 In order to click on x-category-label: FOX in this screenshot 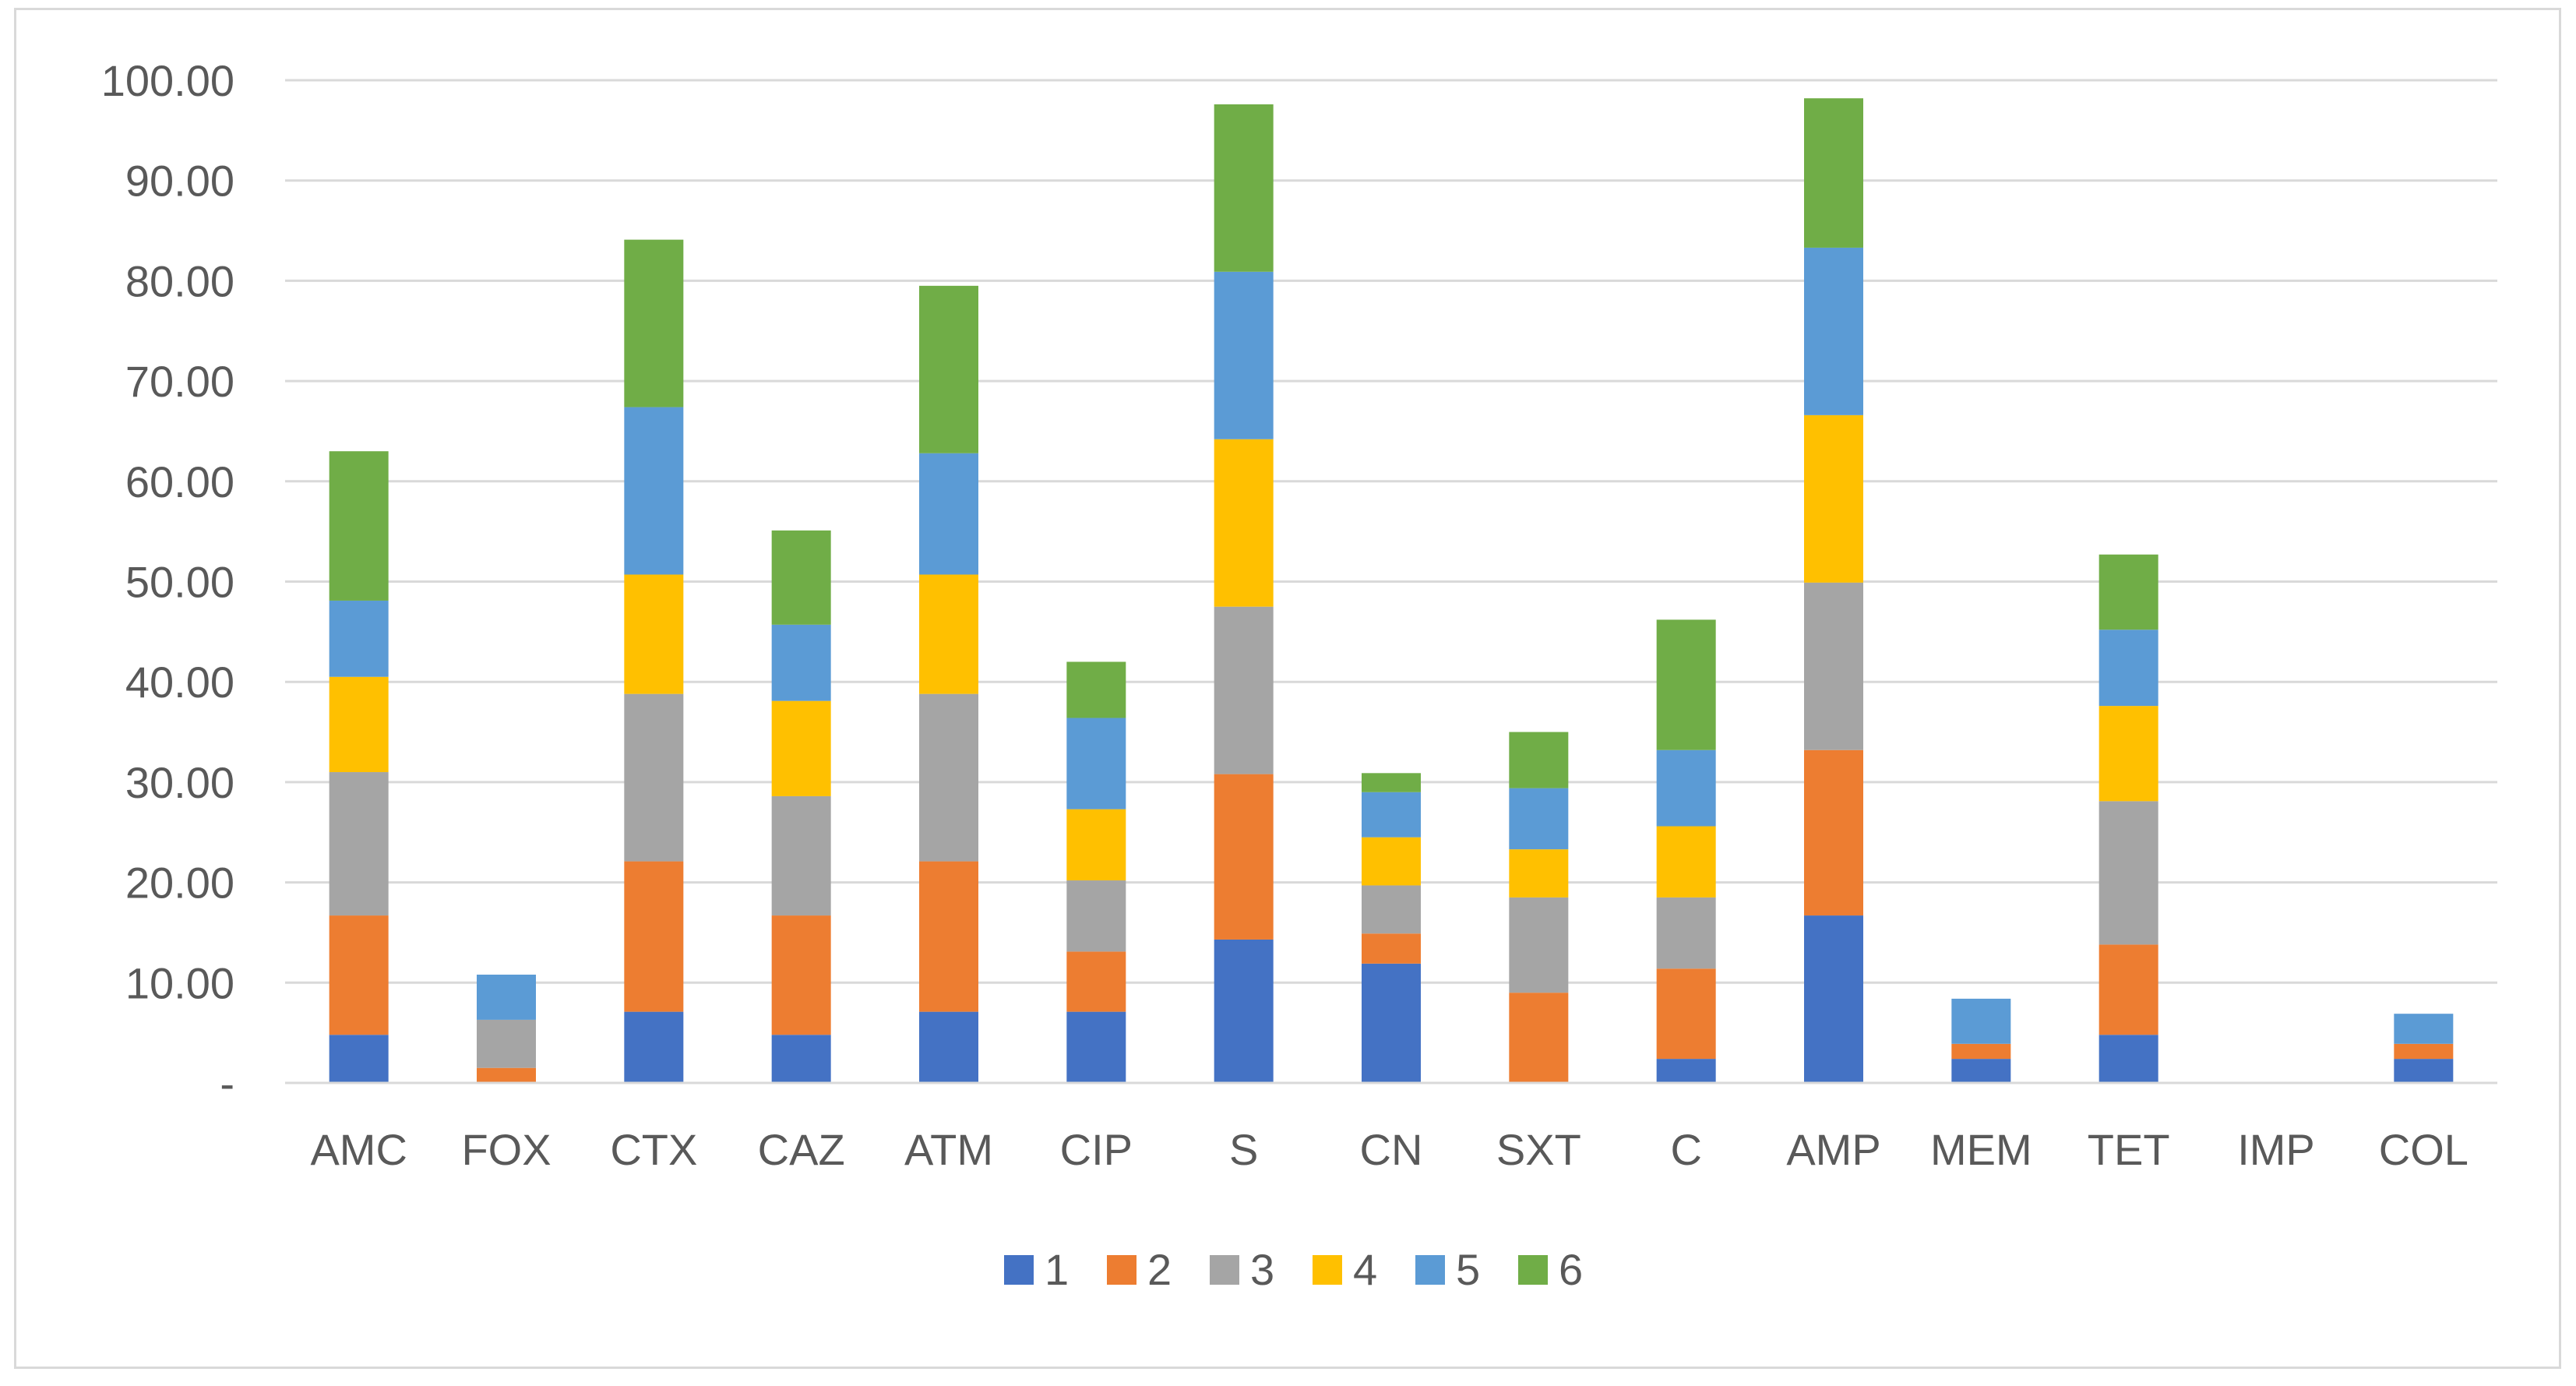, I will do `click(506, 1149)`.